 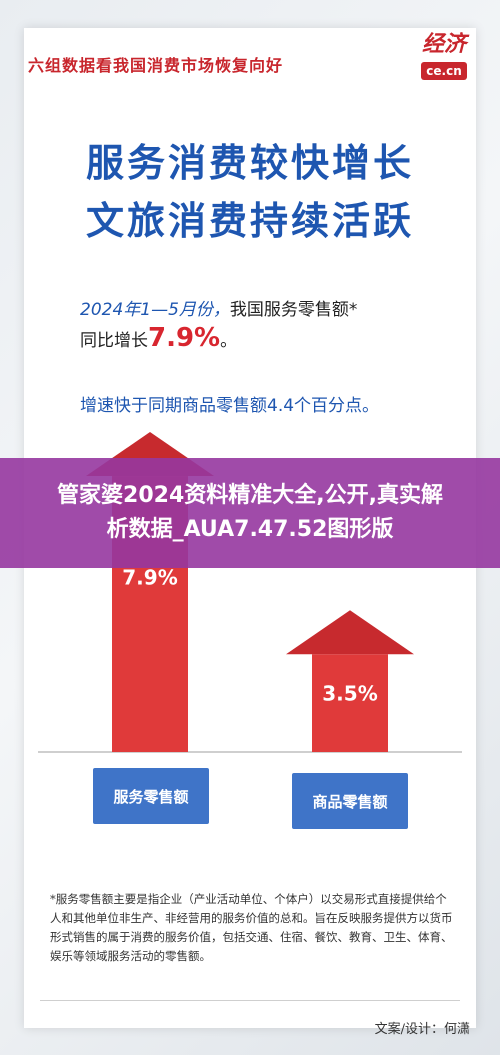 I want to click on ce-logo: 经济 ce.cn, so click(x=444, y=57).